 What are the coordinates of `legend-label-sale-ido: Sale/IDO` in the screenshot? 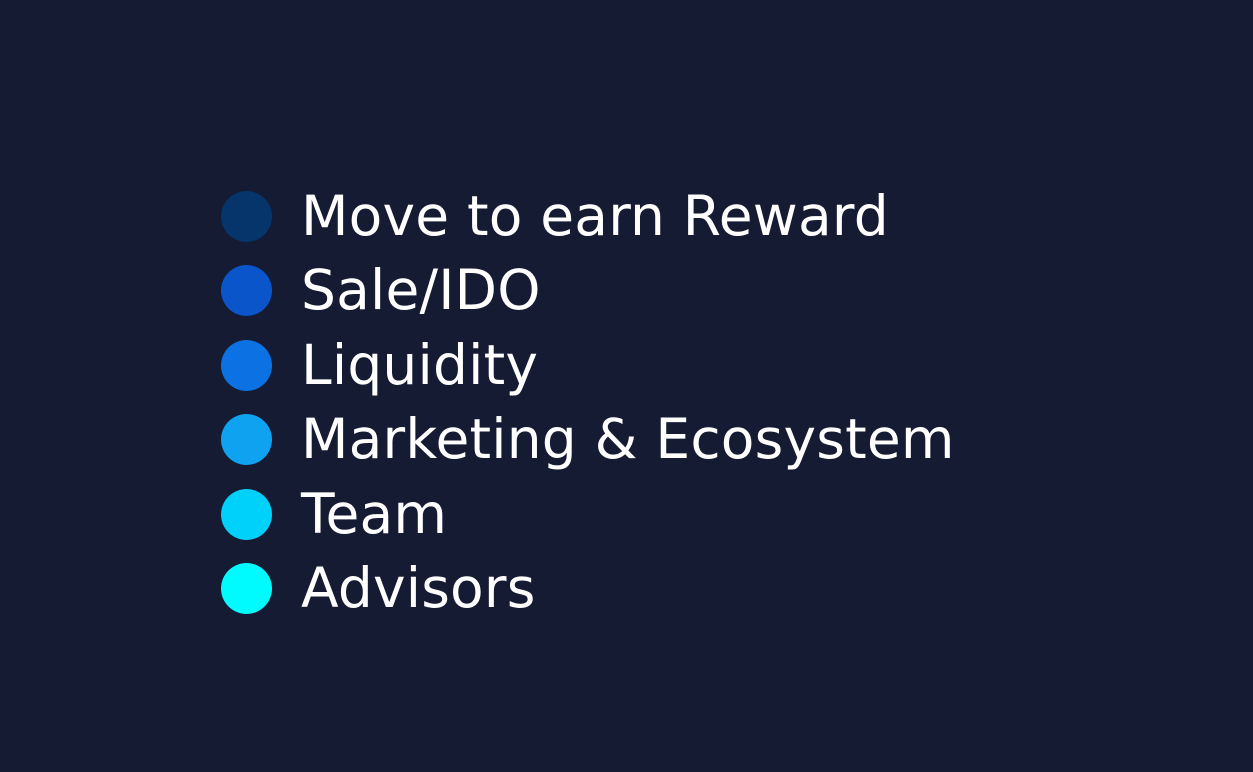 It's located at (421, 290).